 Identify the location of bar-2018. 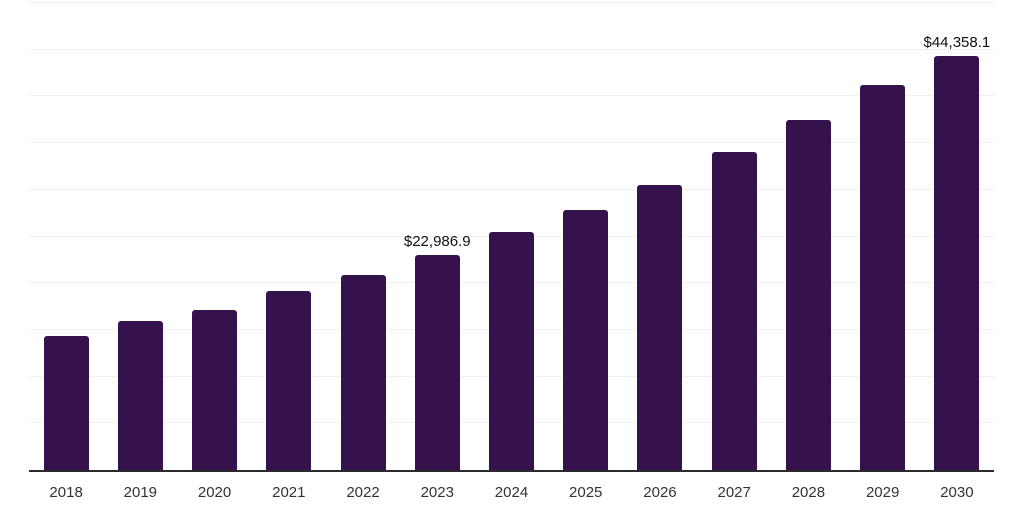
(66, 402).